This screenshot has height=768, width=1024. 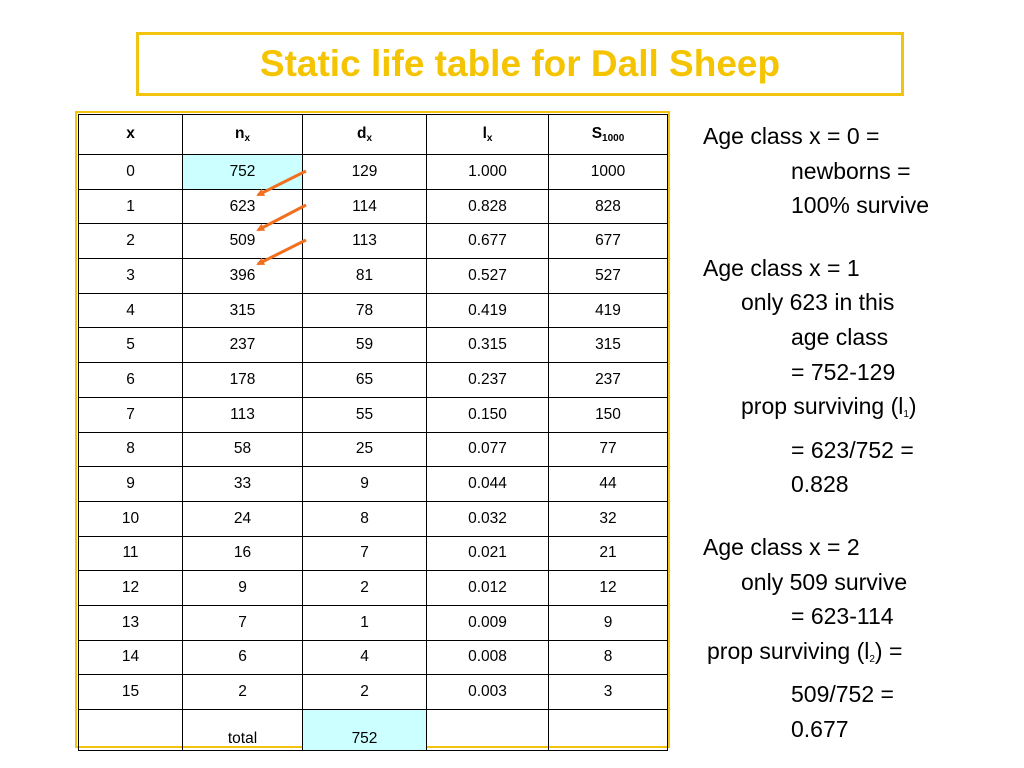 I want to click on note-line: only 623 in this, so click(x=818, y=302).